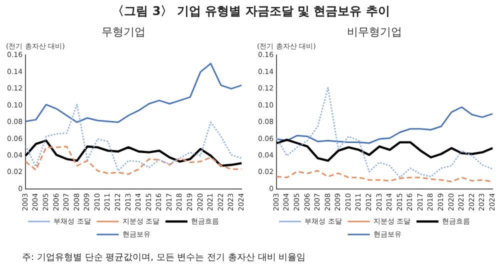  Describe the element at coordinates (124, 31) in the screenshot. I see `chart-subtitle: 무형기업` at that location.